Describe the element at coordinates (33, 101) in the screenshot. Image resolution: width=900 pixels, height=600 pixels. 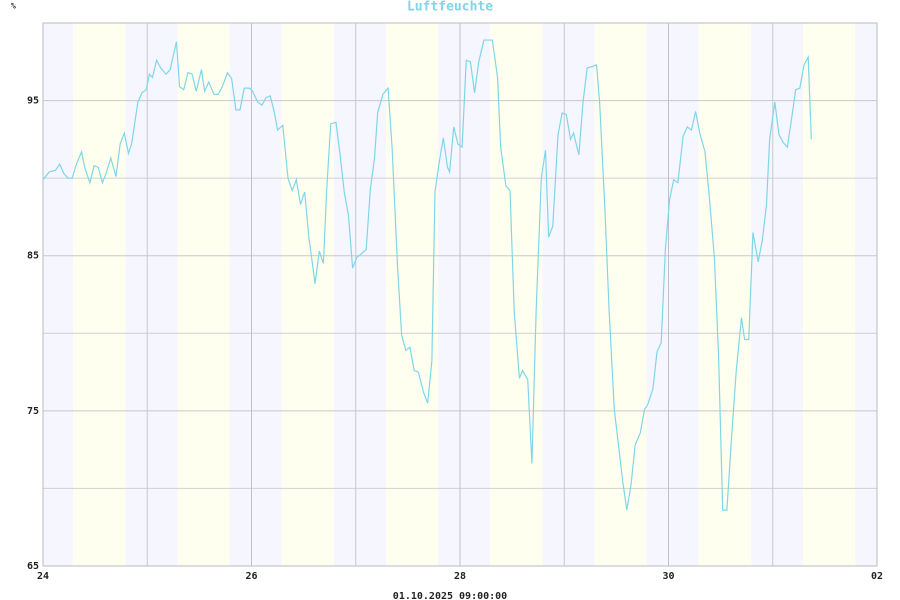
I see `y-tick-label: 95` at that location.